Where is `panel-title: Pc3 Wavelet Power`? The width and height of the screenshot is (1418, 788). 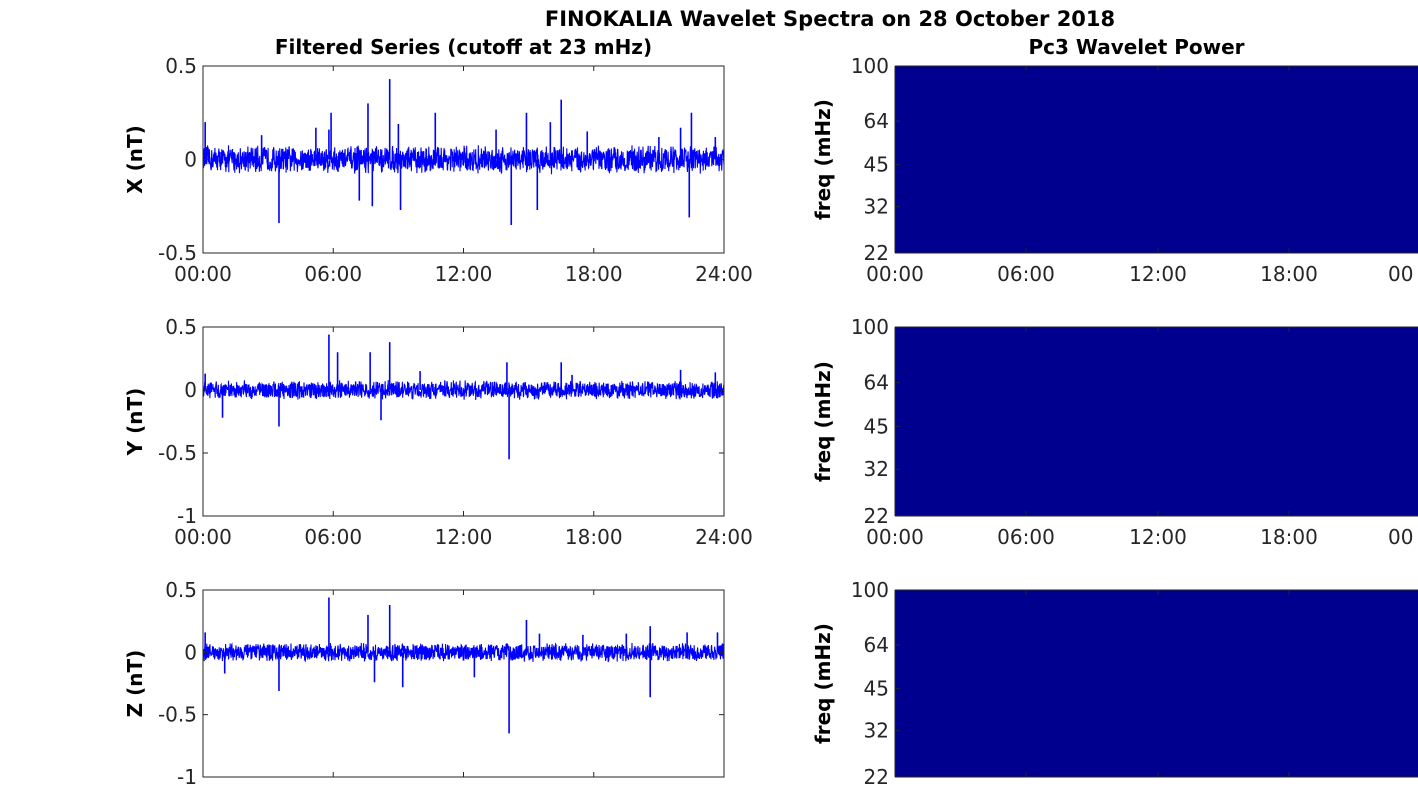 panel-title: Pc3 Wavelet Power is located at coordinates (1136, 47).